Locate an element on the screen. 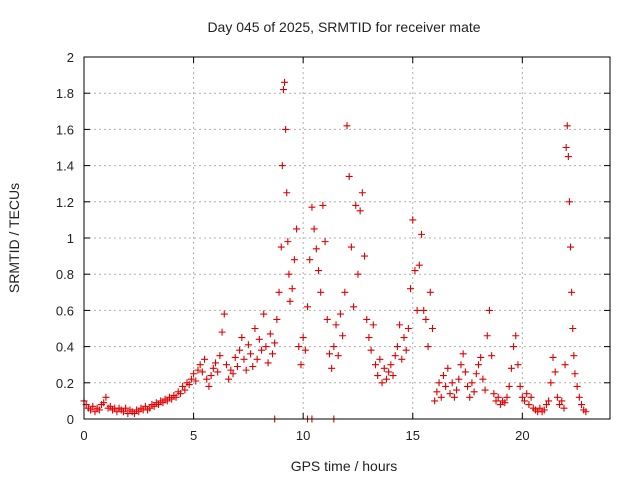 Image resolution: width=640 pixels, height=480 pixels. x-axis-label: GPS time / hours is located at coordinates (344, 466).